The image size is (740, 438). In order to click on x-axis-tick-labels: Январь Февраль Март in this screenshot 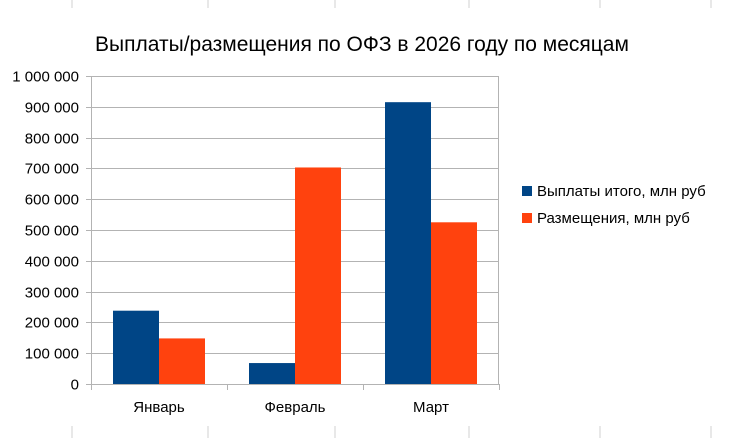, I will do `click(291, 407)`.